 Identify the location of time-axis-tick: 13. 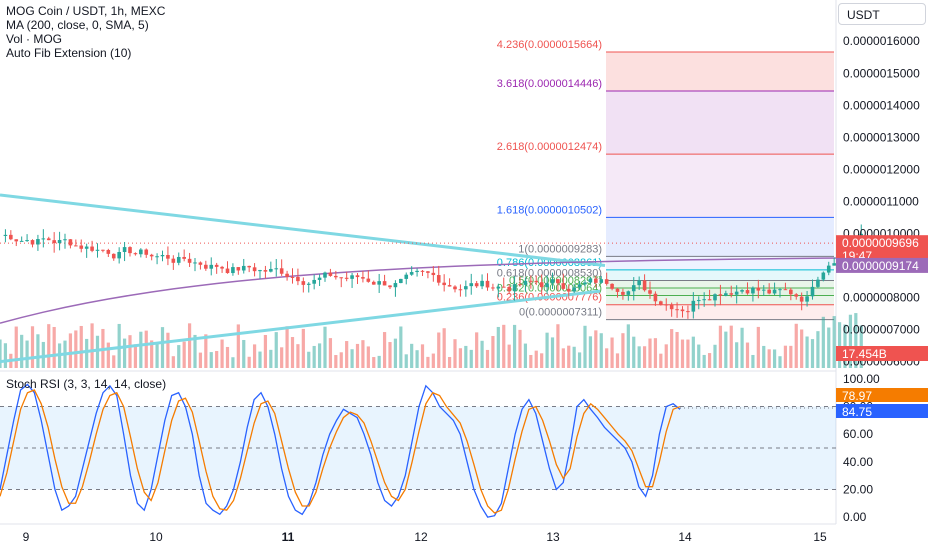
(553, 537).